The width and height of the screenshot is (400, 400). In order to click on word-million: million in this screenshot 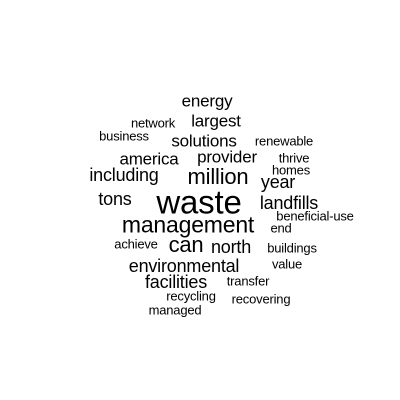, I will do `click(218, 176)`.